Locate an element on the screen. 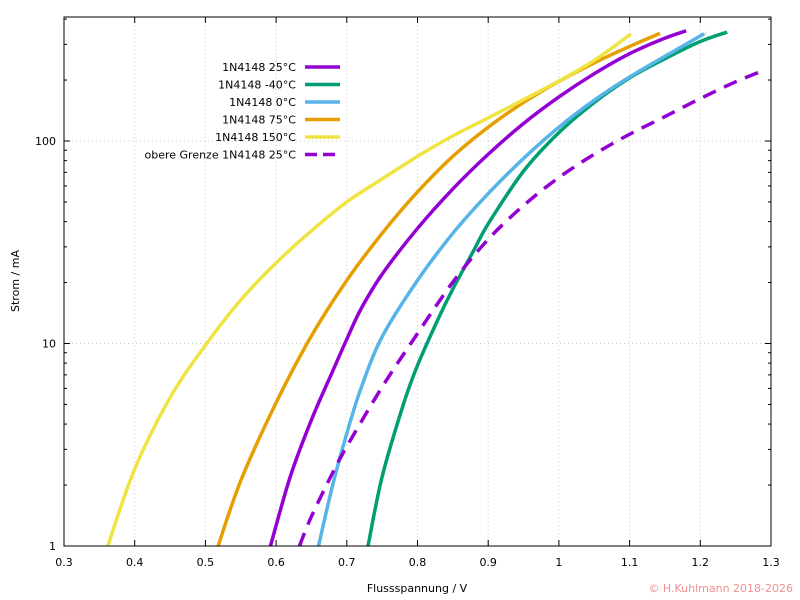 The width and height of the screenshot is (800, 600). y-axis-title: Strom / mA is located at coordinates (15, 281).